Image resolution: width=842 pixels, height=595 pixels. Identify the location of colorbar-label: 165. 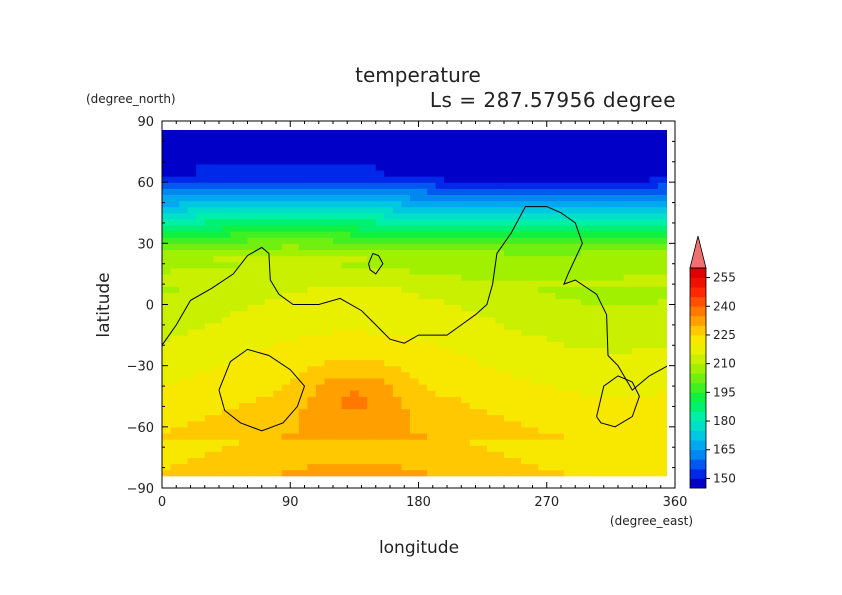
(724, 450).